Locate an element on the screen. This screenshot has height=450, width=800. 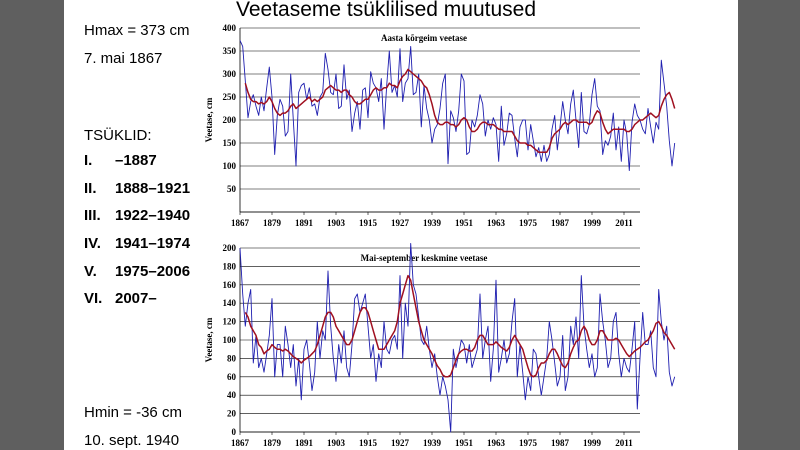
cycle-number: VI. is located at coordinates (93, 298).